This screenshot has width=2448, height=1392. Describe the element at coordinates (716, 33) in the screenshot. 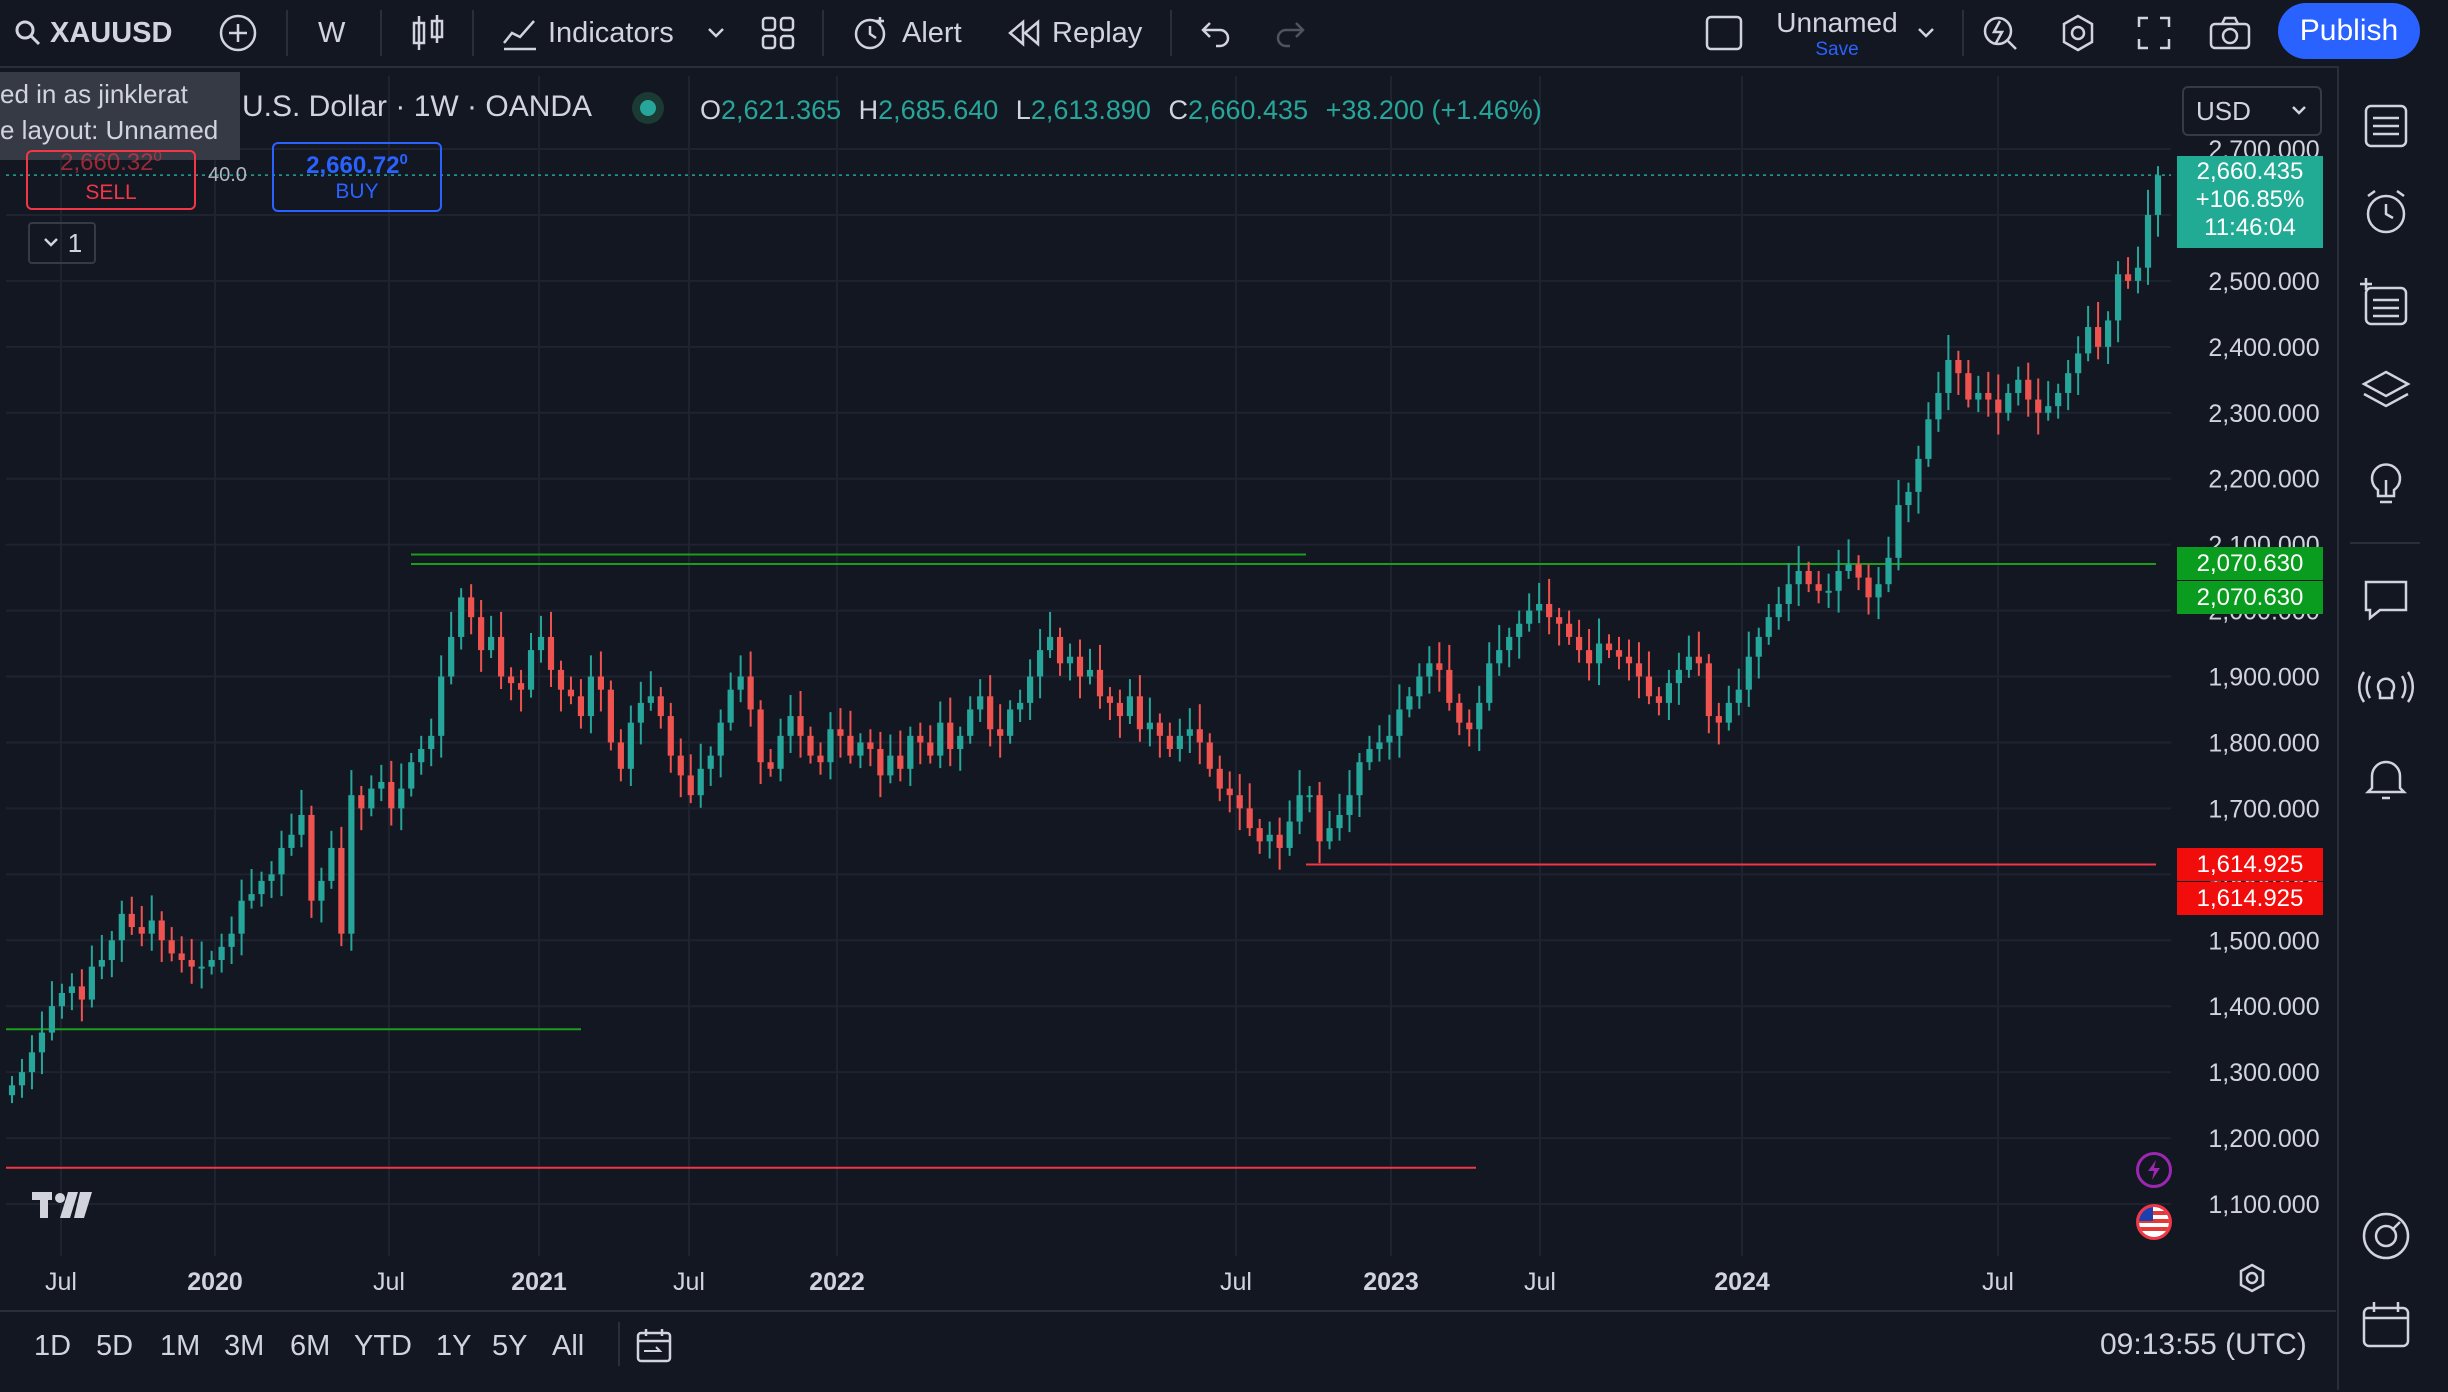

I see `indicator-templates-dropdown` at that location.